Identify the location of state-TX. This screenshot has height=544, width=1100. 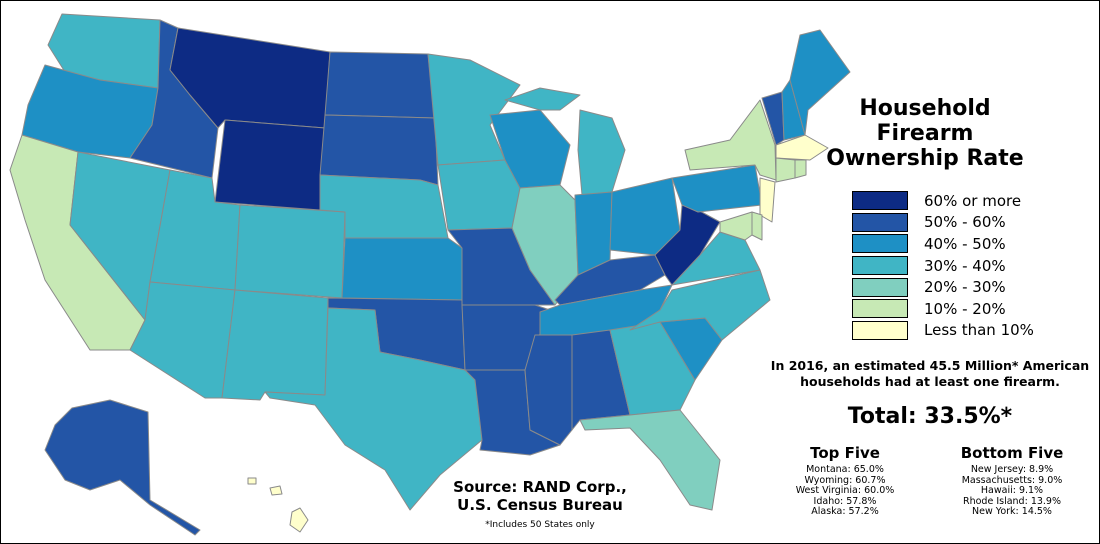
(373, 409).